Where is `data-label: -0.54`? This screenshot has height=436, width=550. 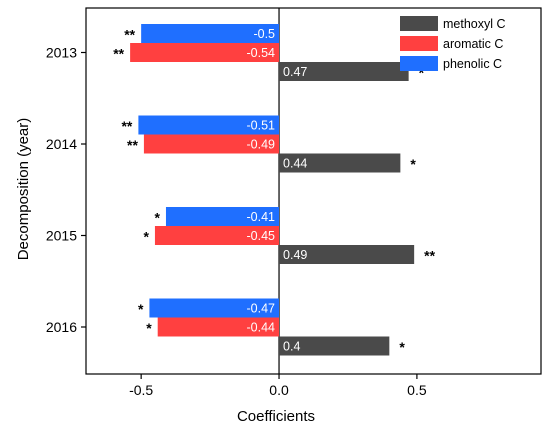
data-label: -0.54 is located at coordinates (261, 53).